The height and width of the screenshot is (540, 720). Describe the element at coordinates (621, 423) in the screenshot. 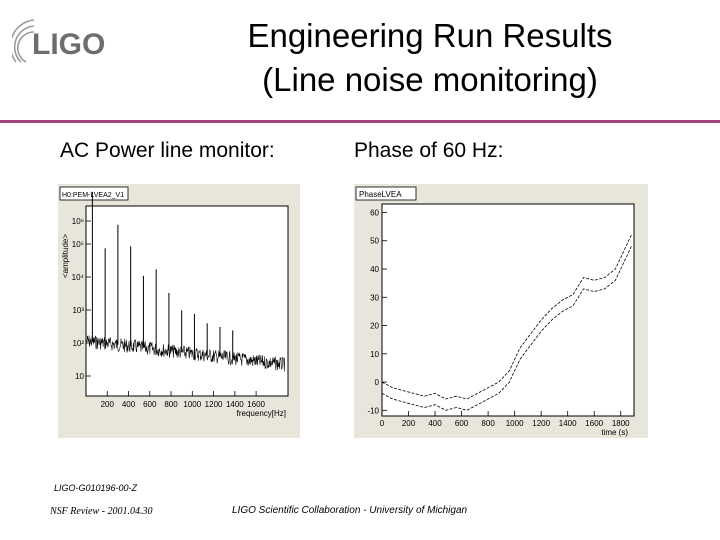

I see `phase-x-tick-label: 1800` at that location.